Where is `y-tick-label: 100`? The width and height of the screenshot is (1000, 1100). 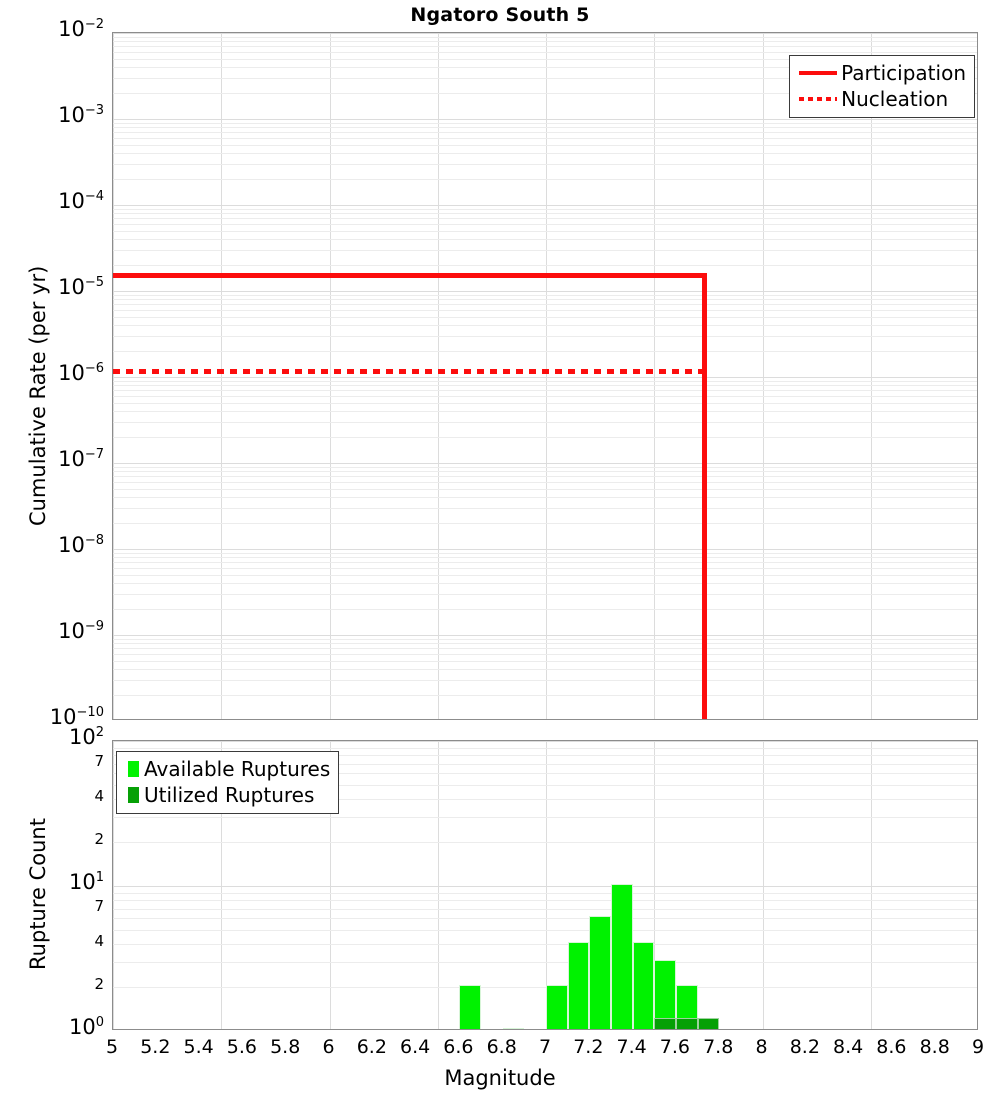
y-tick-label: 100 is located at coordinates (86, 1027).